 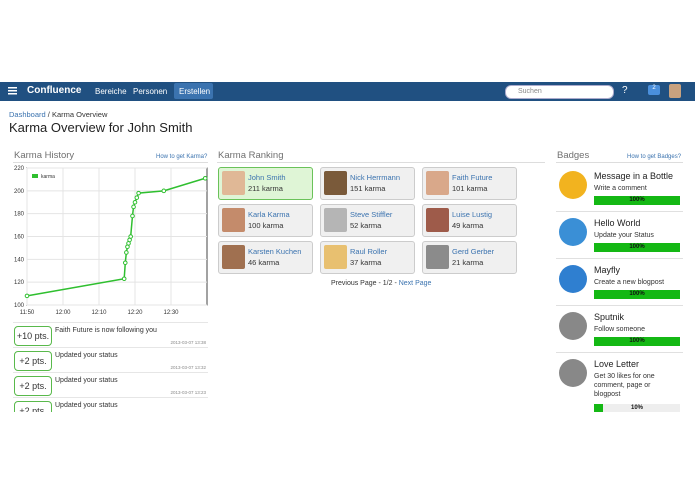 I want to click on user-karma: 21 karma, so click(x=468, y=262).